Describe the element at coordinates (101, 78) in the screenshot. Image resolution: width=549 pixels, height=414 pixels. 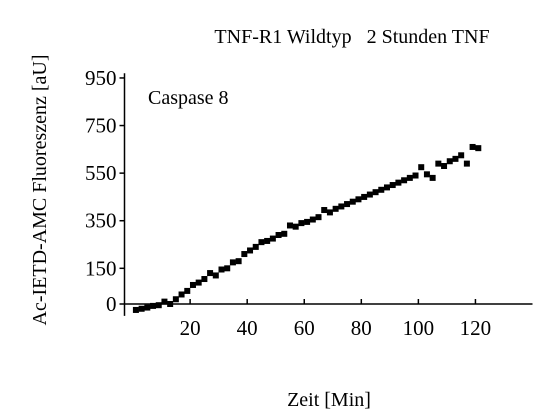
I see `y-tick-label: 950` at that location.